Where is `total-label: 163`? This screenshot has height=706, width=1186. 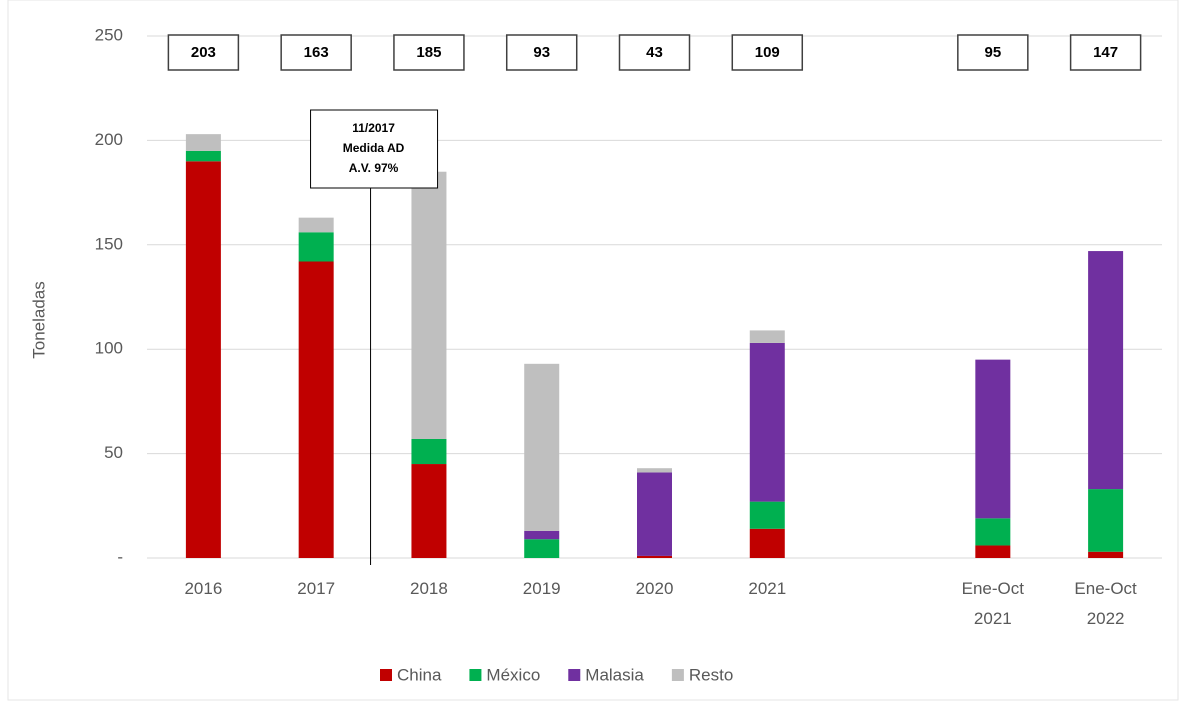
total-label: 163 is located at coordinates (316, 52).